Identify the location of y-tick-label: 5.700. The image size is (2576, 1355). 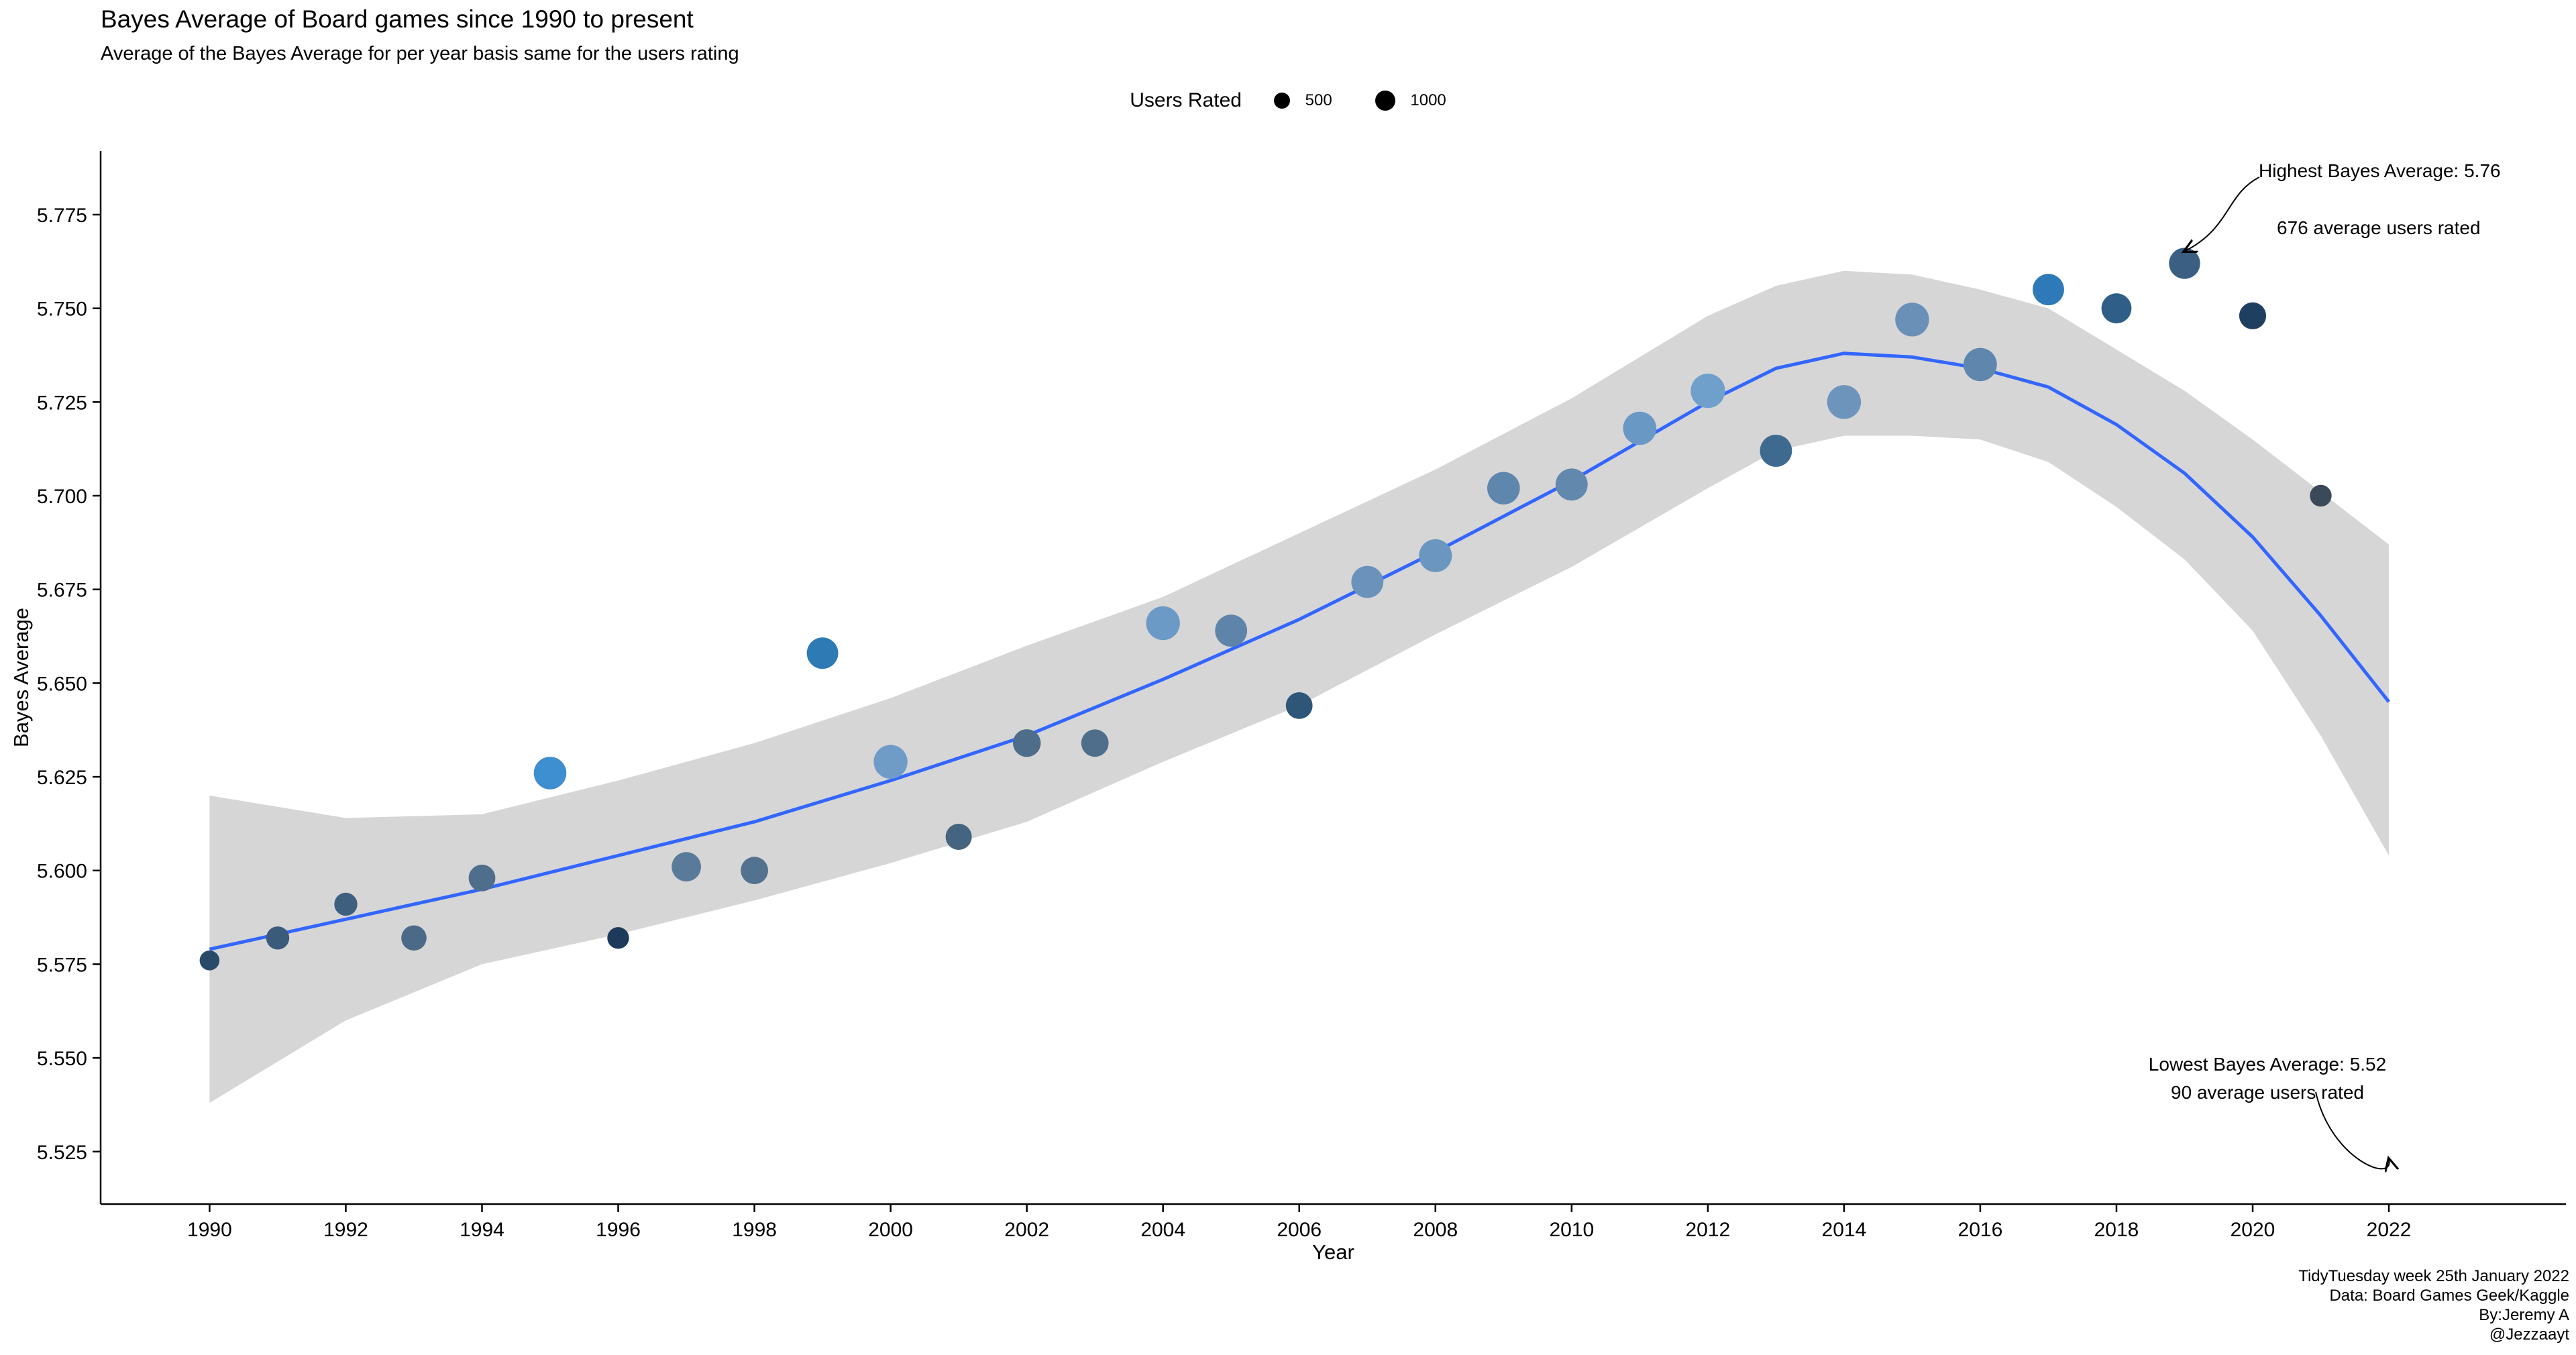
(62, 497).